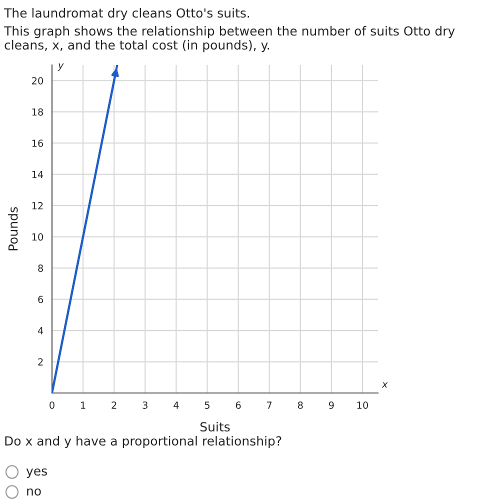 The image size is (478, 500). I want to click on y-tick-label: 2, so click(40, 362).